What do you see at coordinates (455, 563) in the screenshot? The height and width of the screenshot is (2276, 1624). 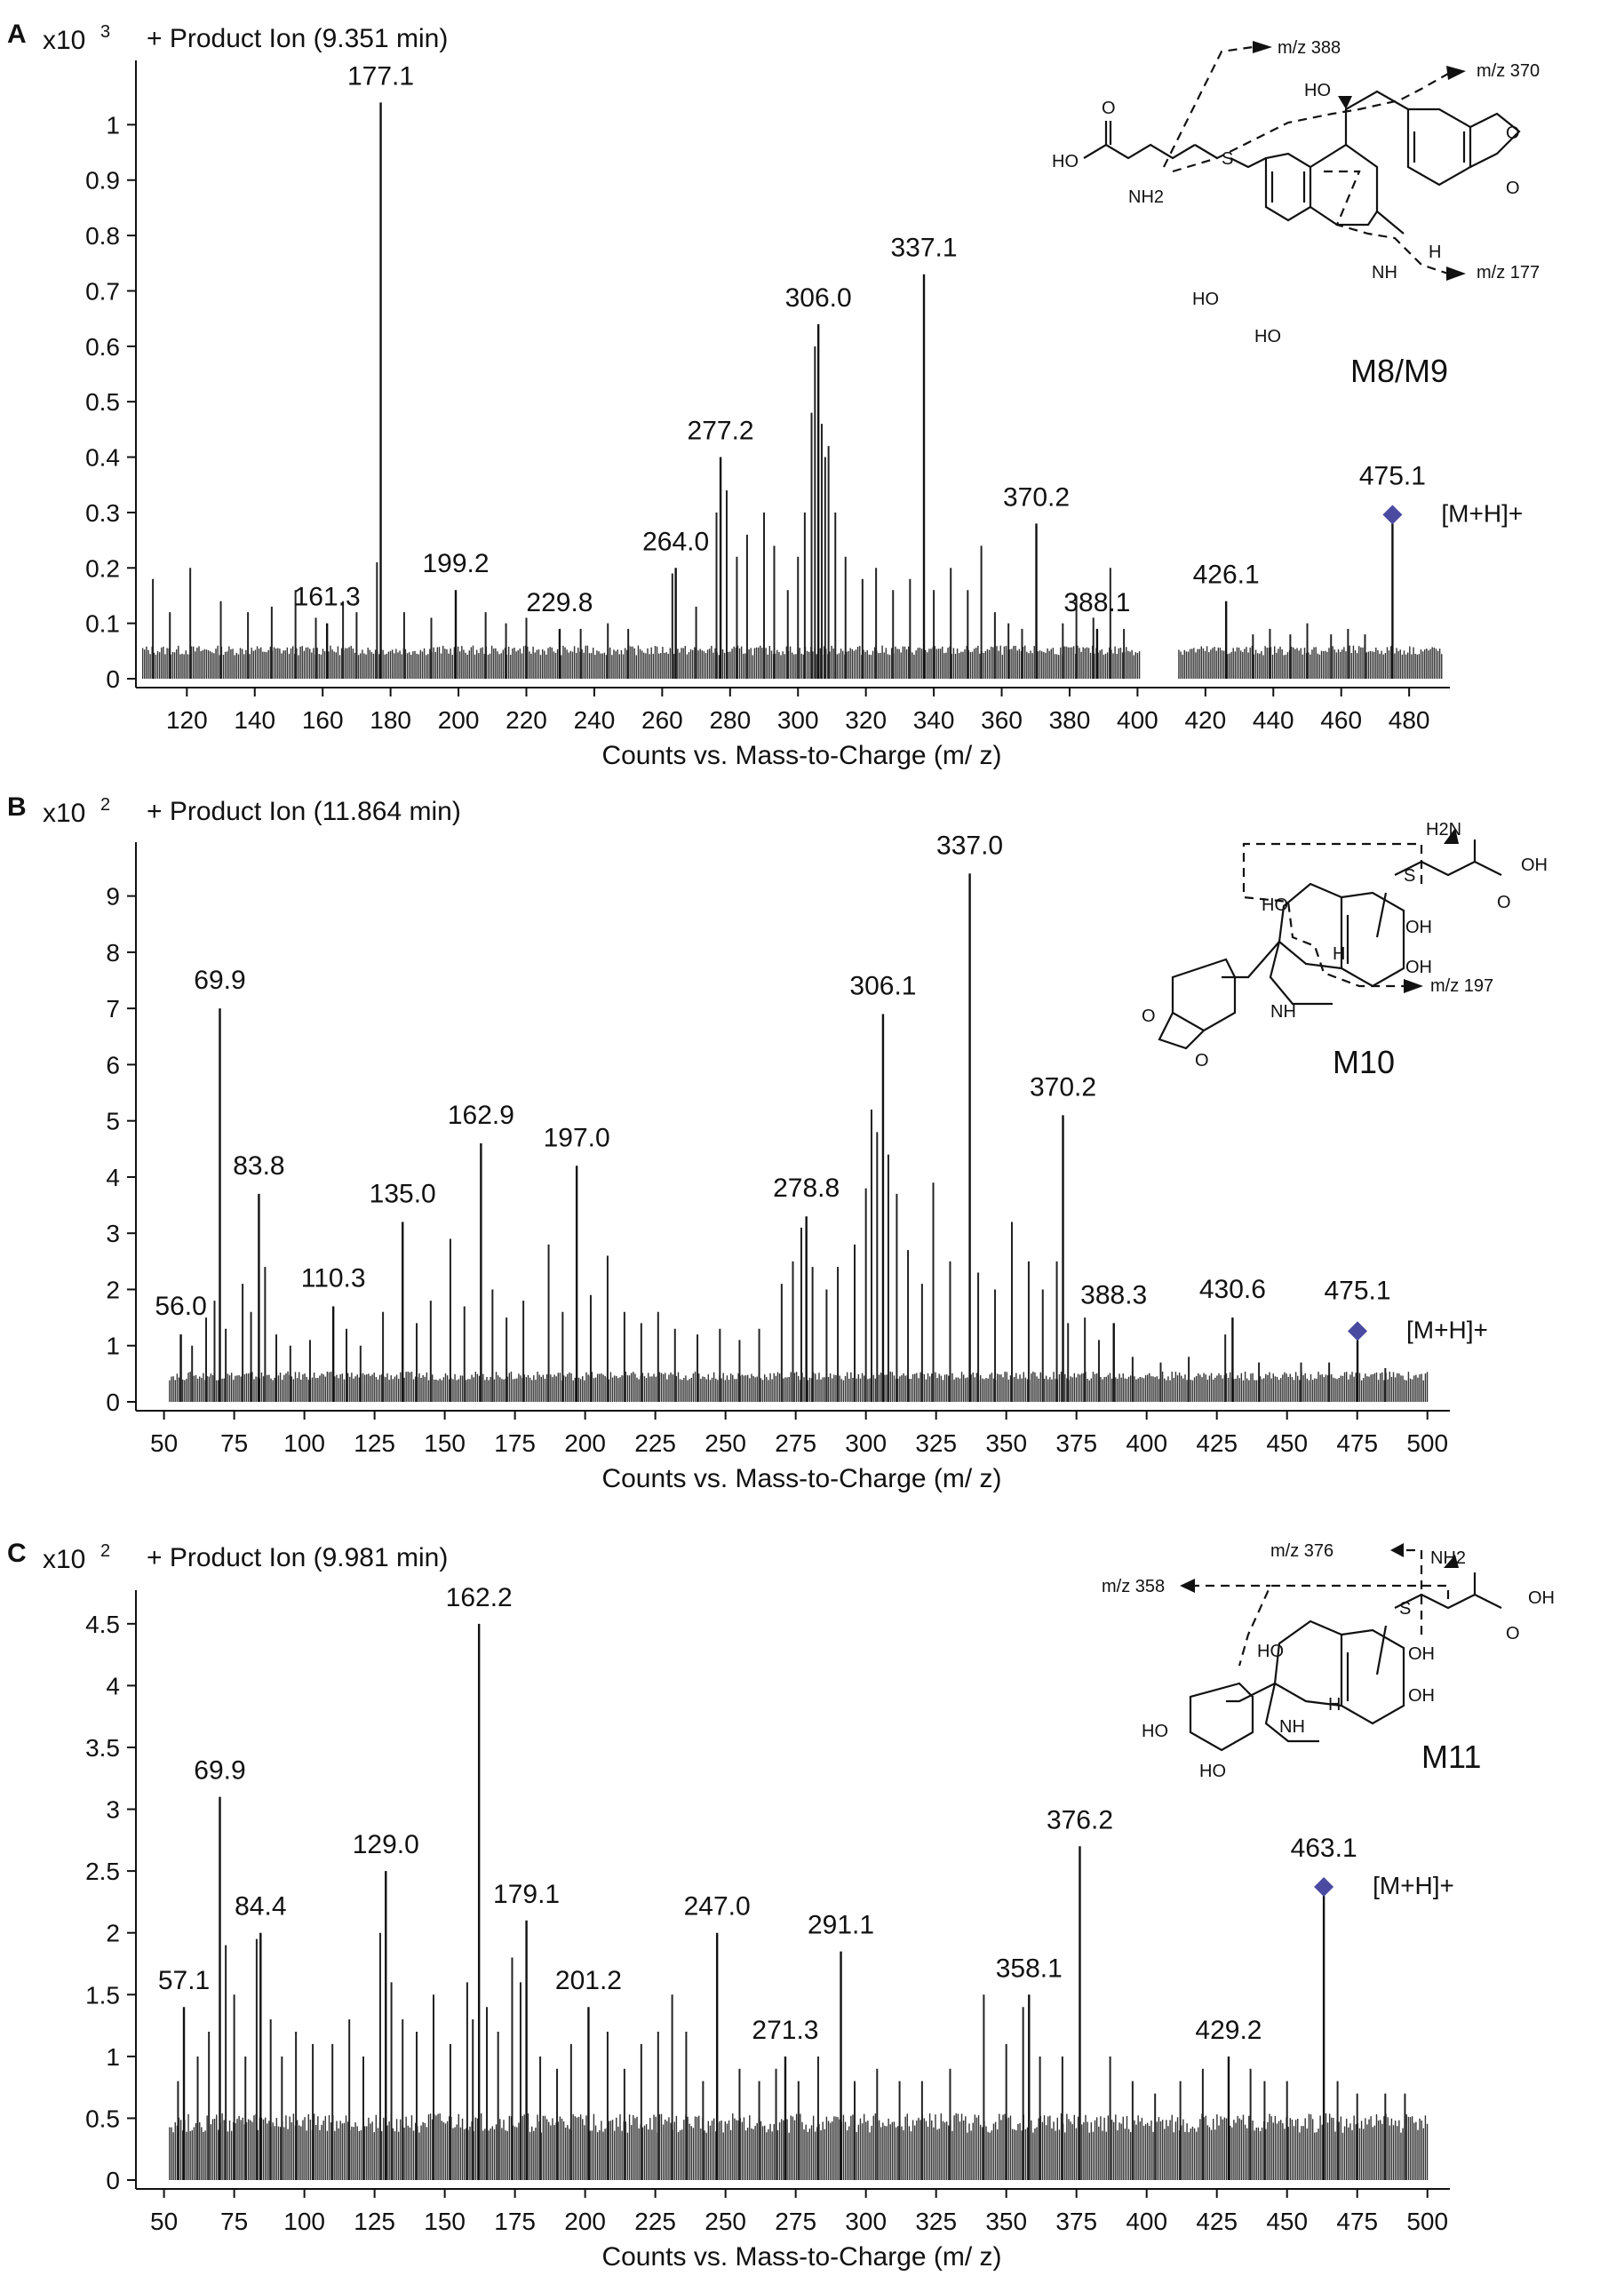 I see `peak-label: 199.2` at bounding box center [455, 563].